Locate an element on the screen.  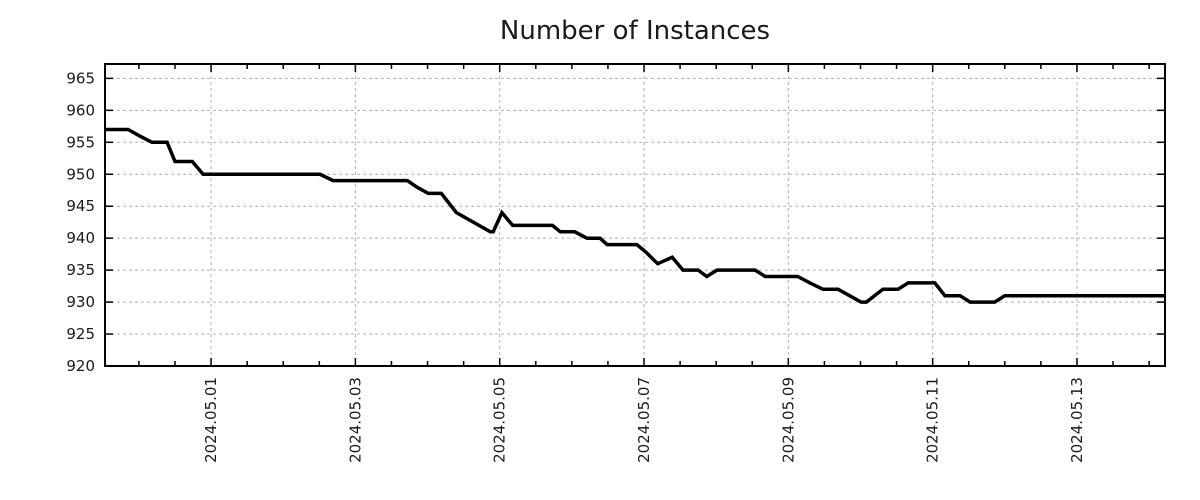
x-tick-label: 2024.05.07 is located at coordinates (644, 420).